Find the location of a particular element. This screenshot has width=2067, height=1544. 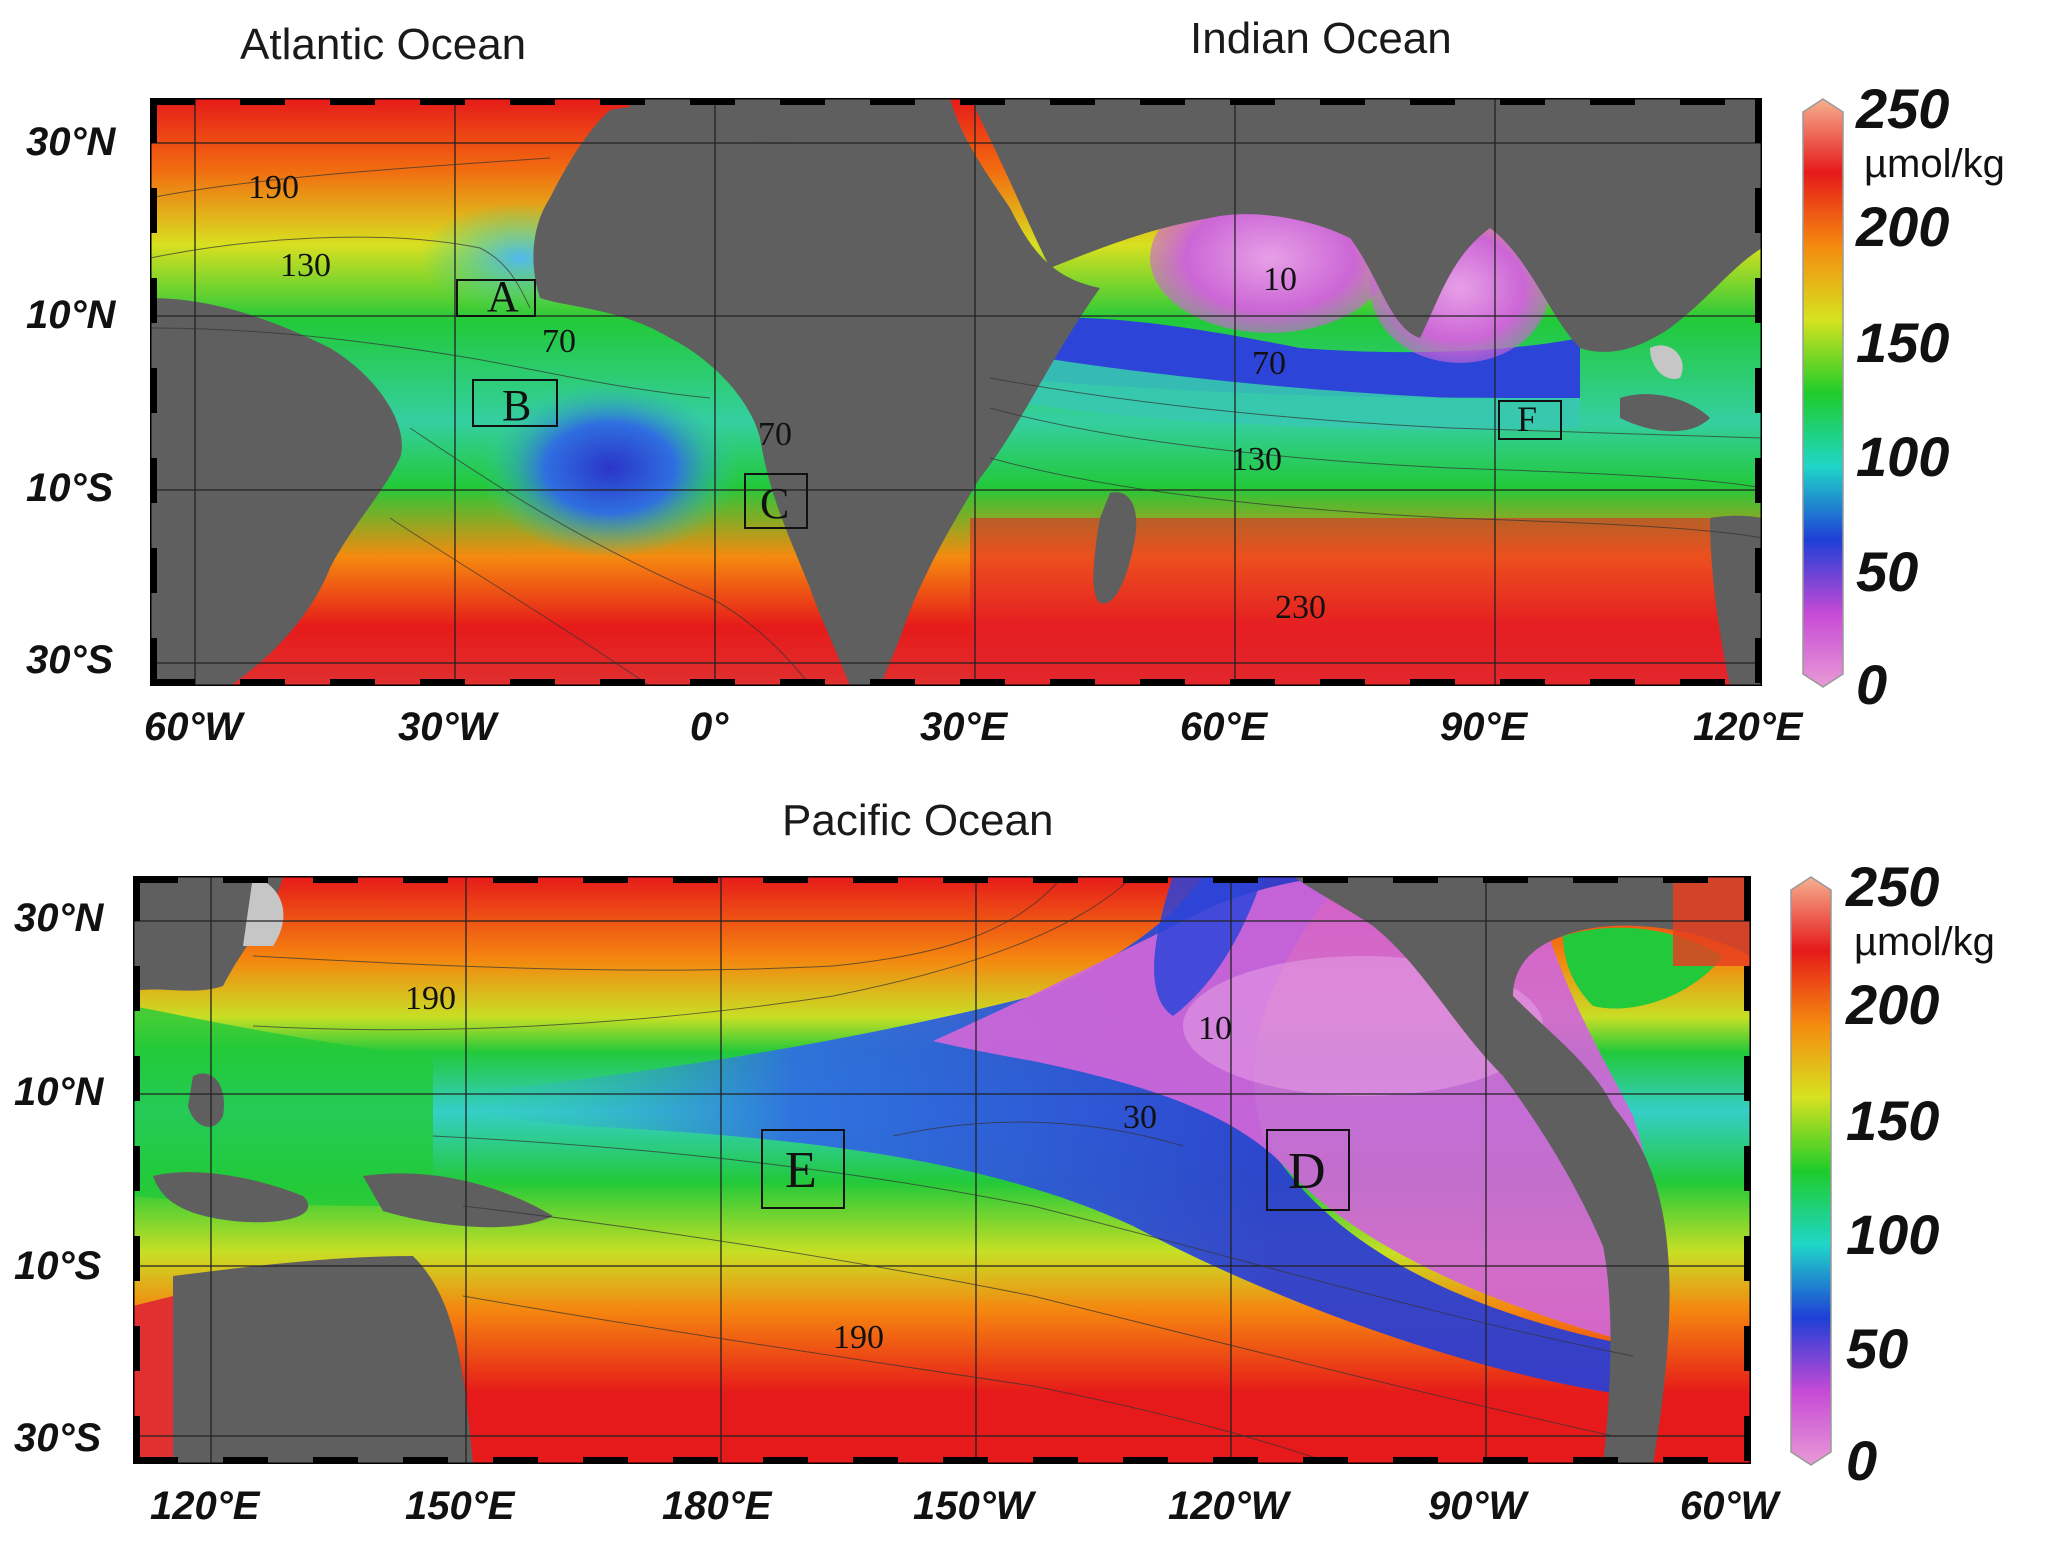

region-box-c is located at coordinates (776, 501).